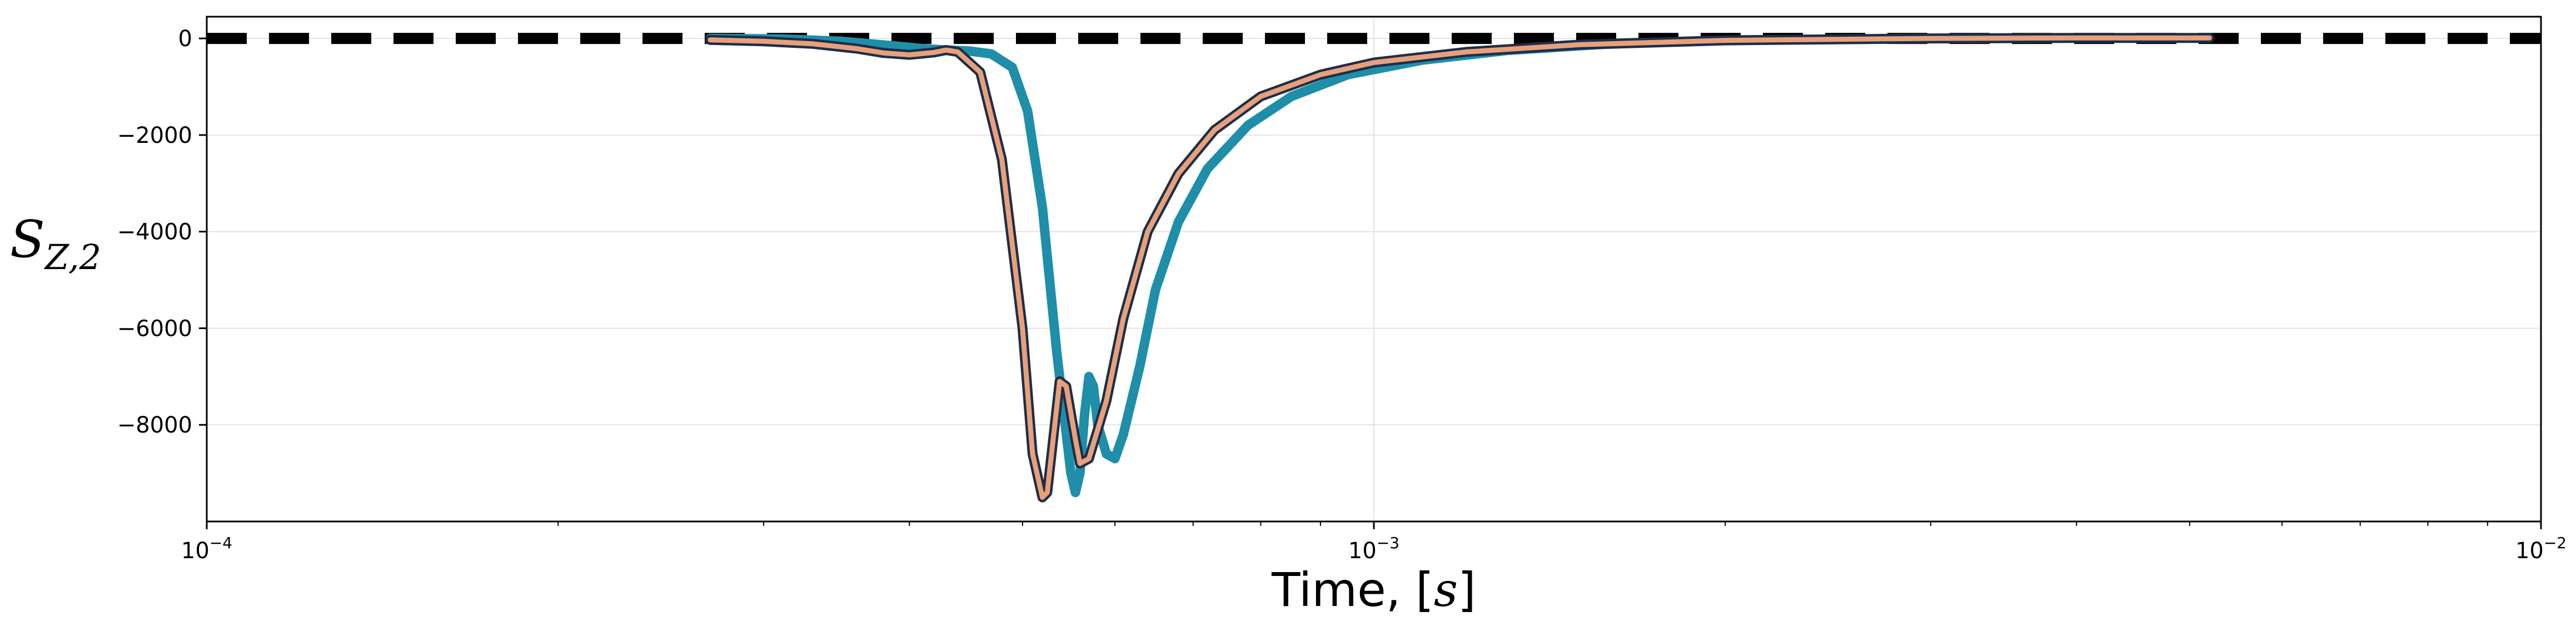 The height and width of the screenshot is (631, 2576). I want to click on y-axis-label: SZ,2, so click(55, 243).